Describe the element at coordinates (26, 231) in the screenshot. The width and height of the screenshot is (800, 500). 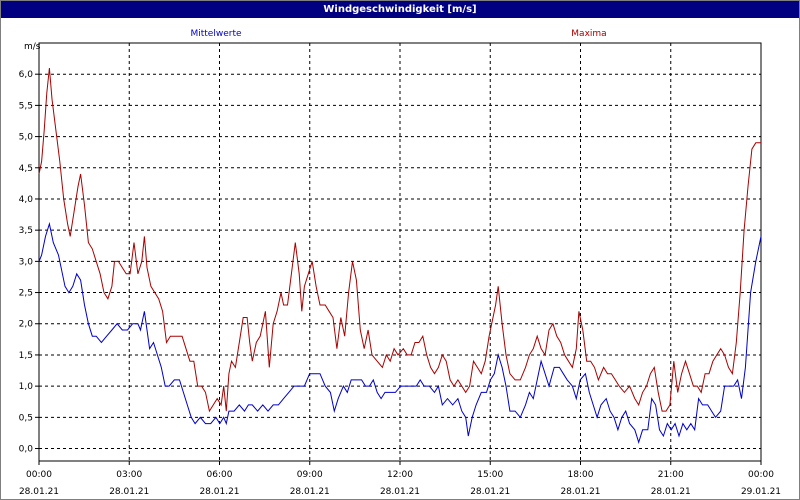
I see `y-tick-label: 3,5` at that location.